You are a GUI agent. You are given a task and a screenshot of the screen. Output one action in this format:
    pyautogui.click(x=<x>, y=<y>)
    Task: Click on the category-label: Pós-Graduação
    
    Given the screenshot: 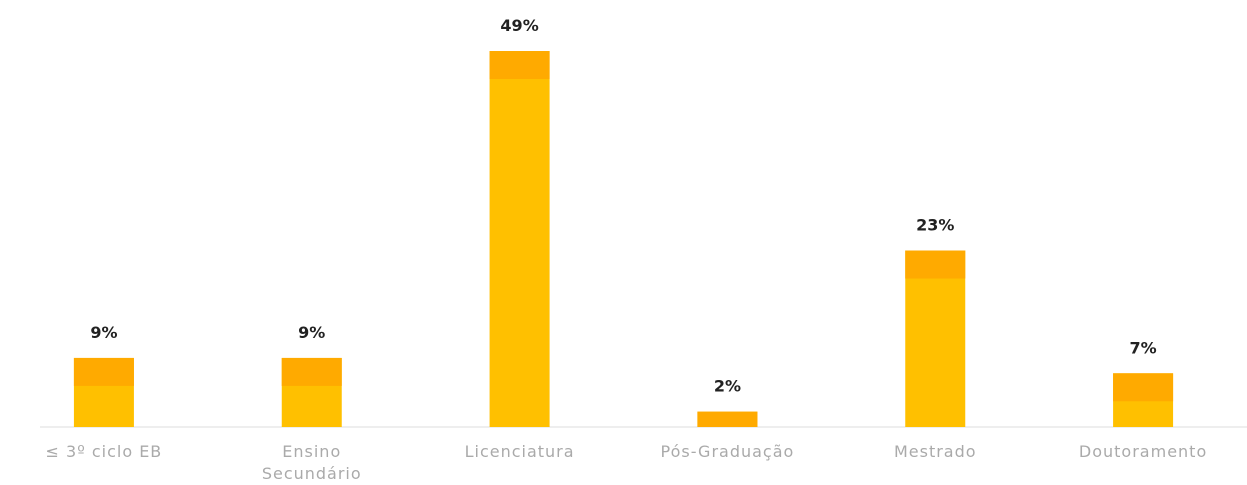 What is the action you would take?
    pyautogui.click(x=727, y=451)
    